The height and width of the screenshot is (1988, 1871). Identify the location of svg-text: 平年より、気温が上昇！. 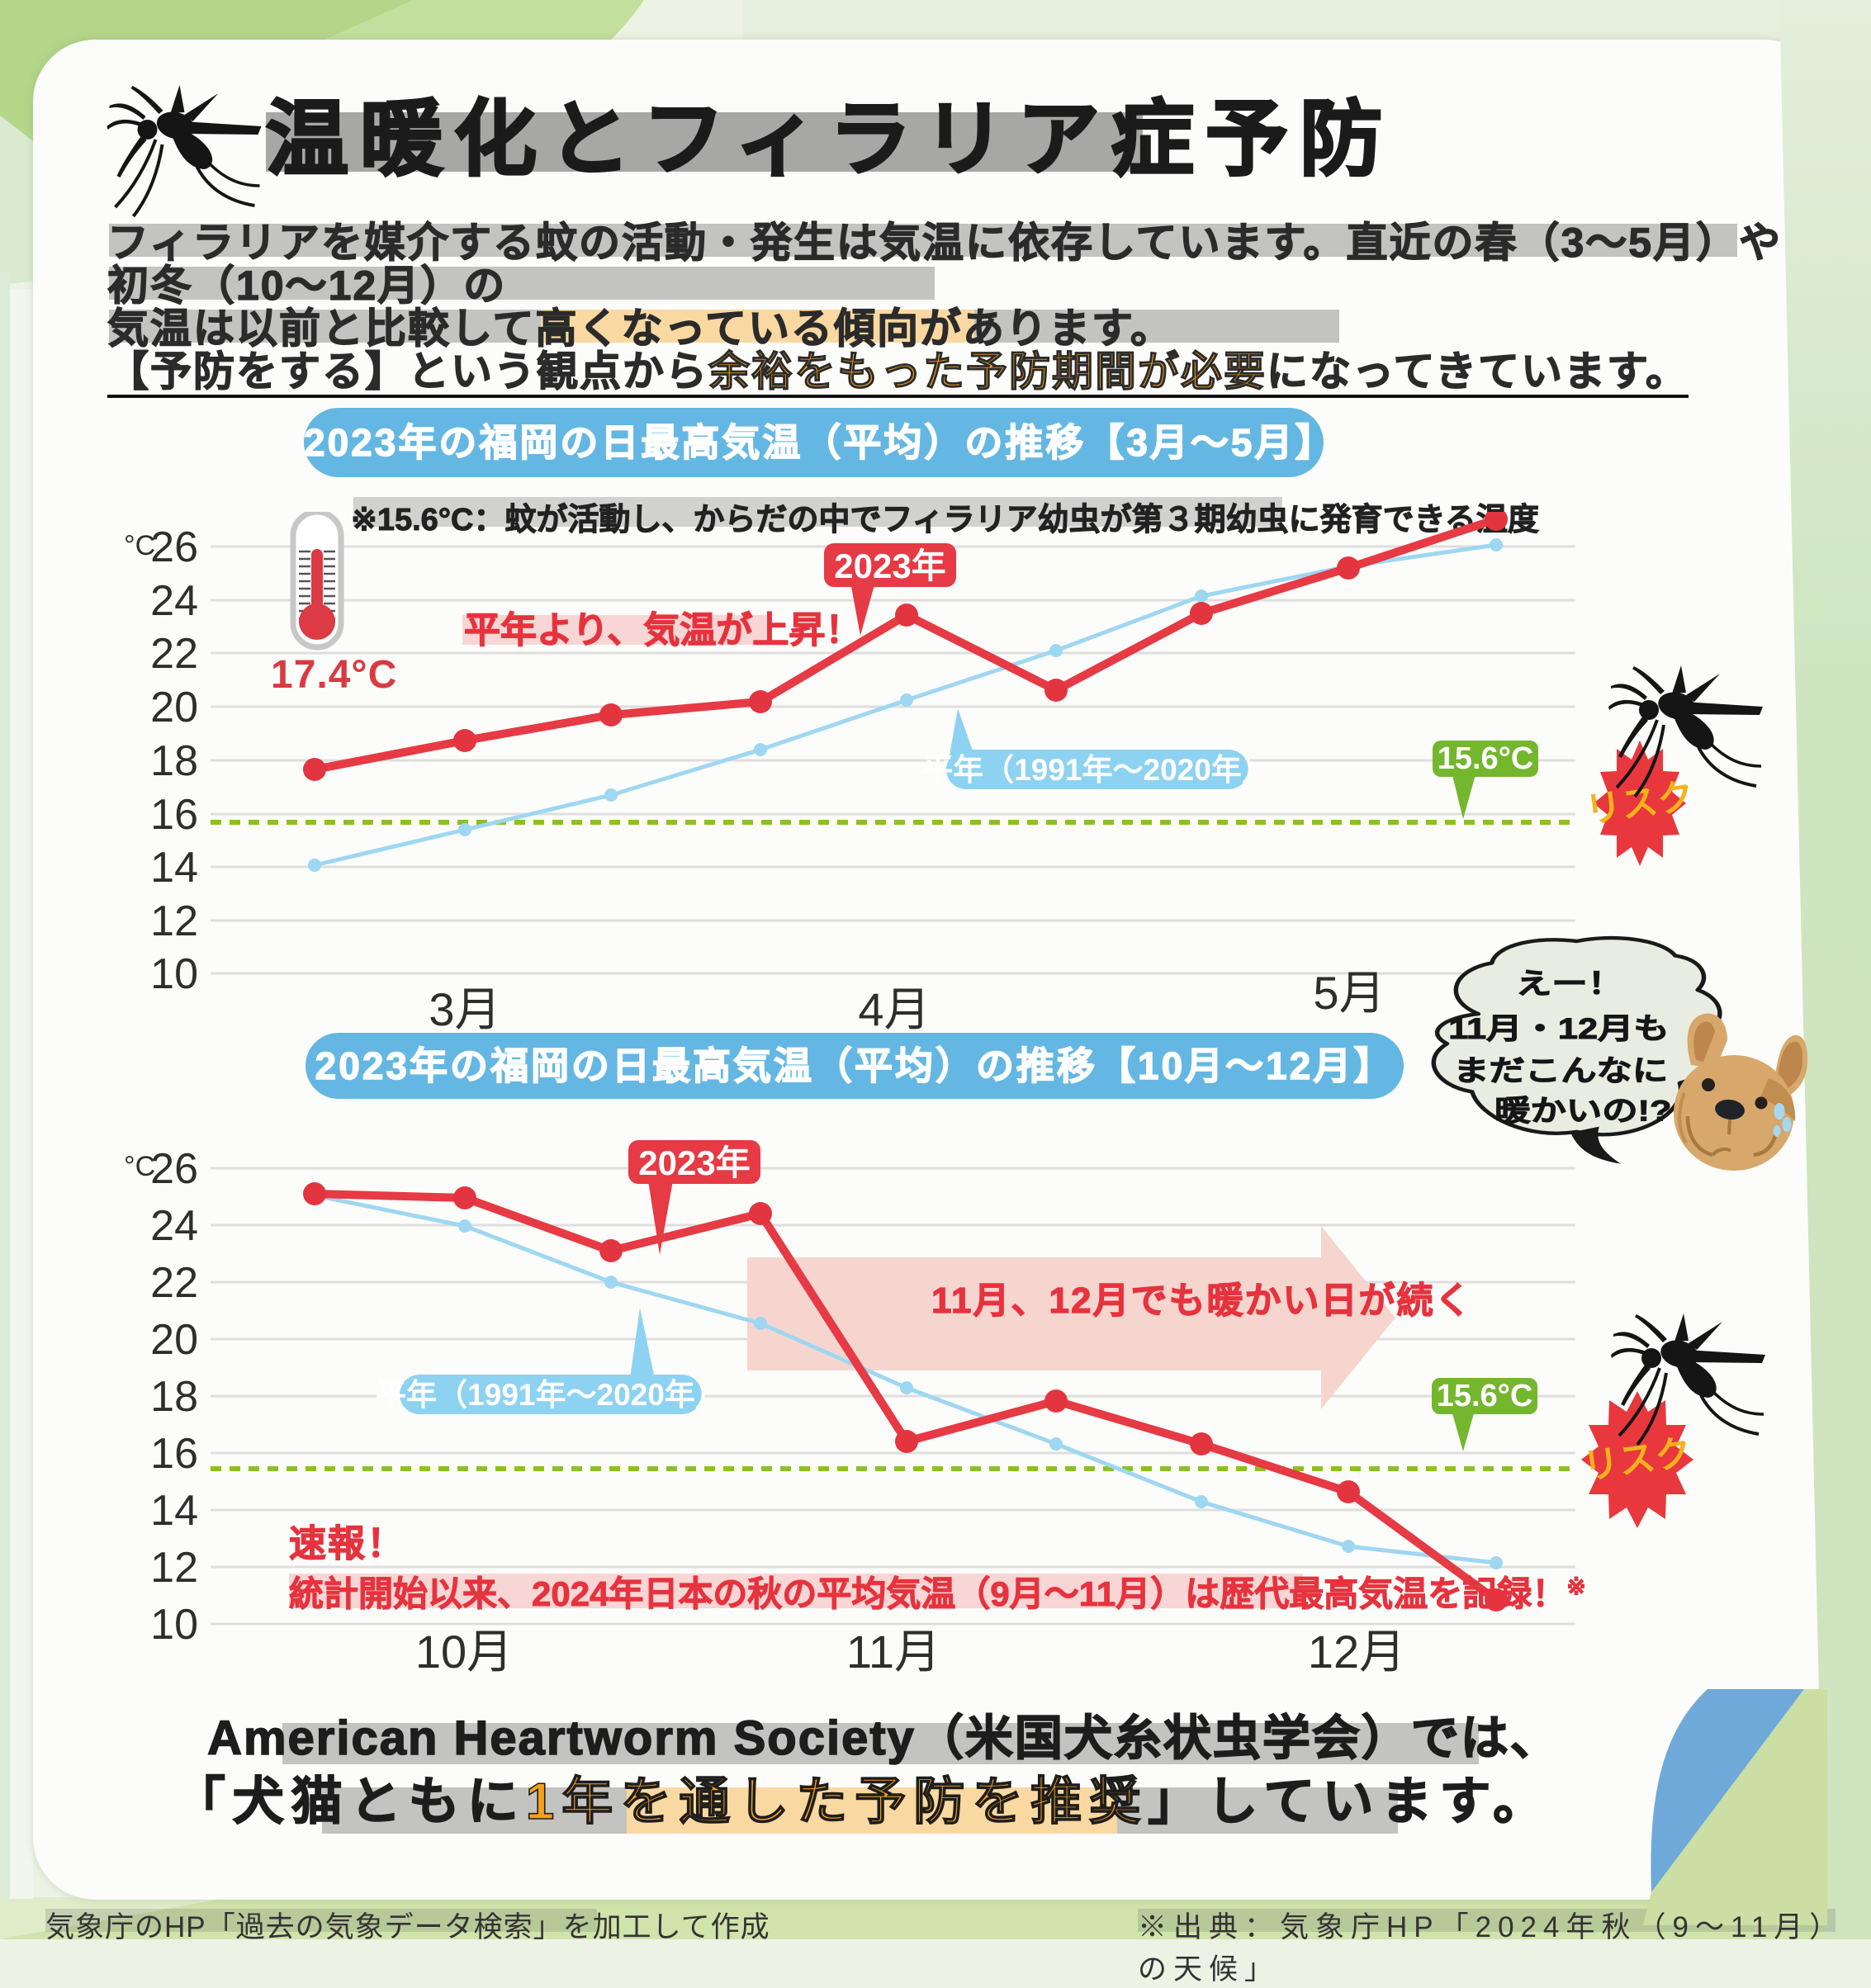
(662, 630).